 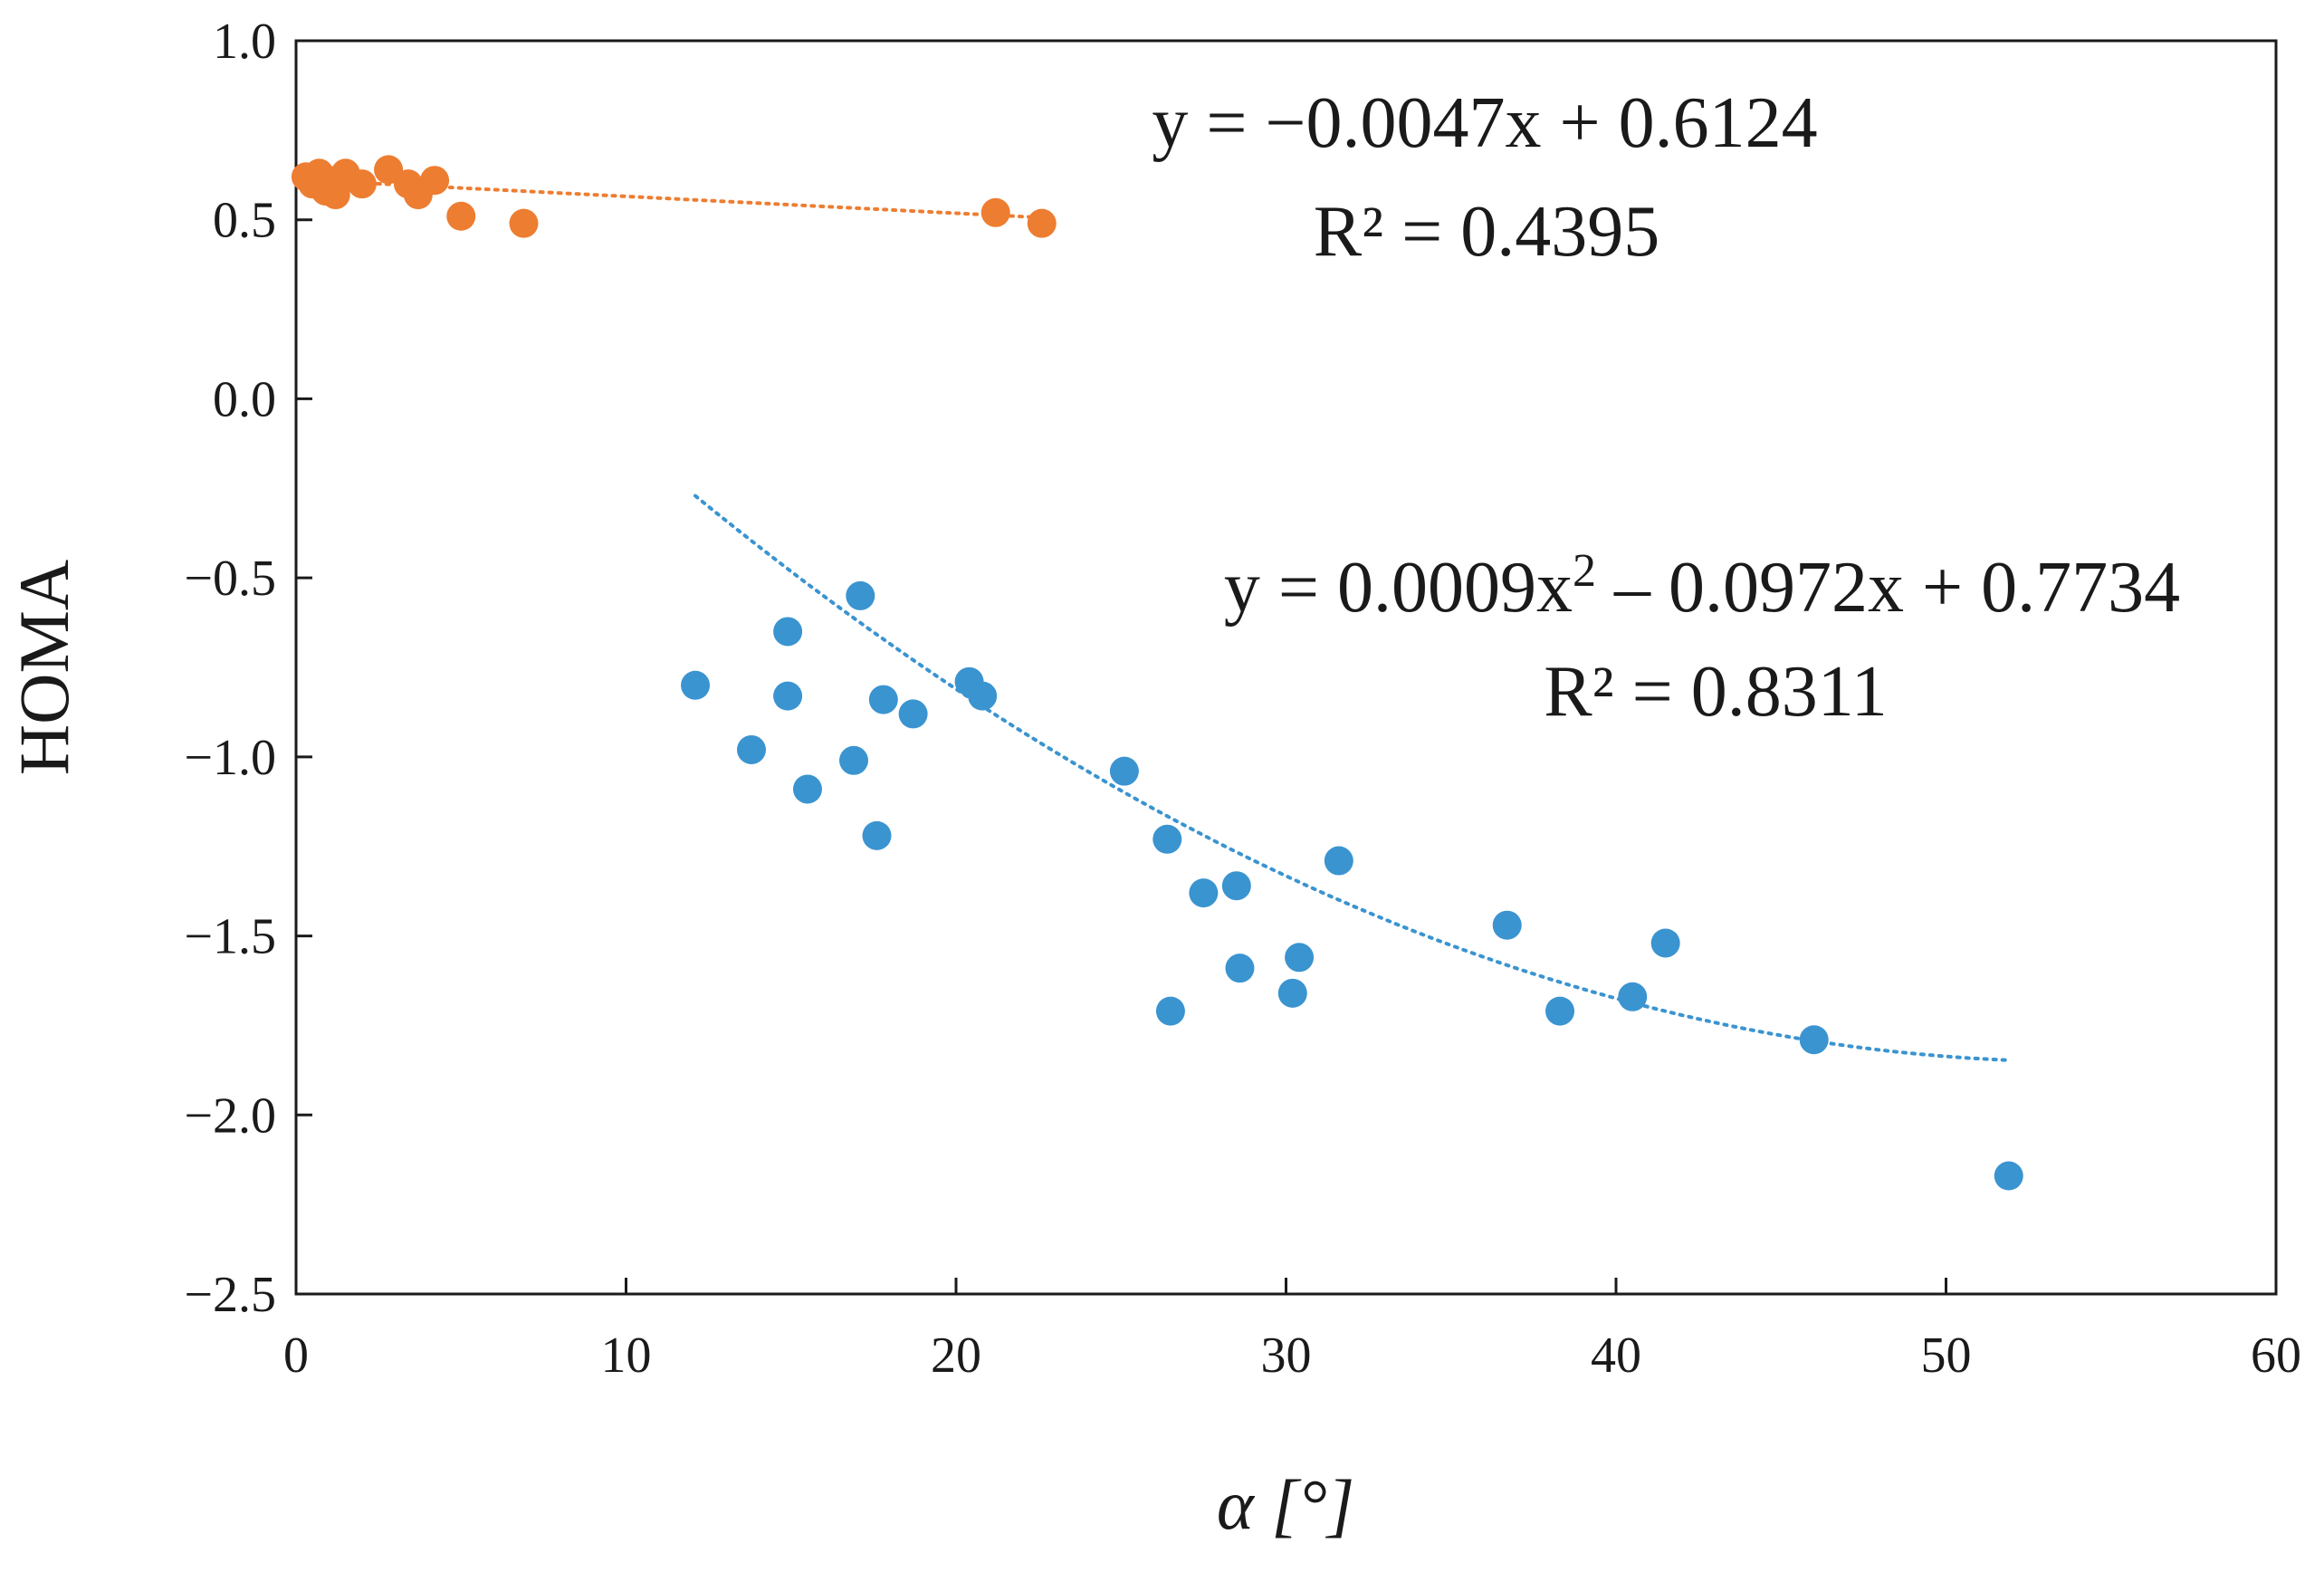 What do you see at coordinates (1716, 692) in the screenshot?
I see `blue-trend-r2: R² = 0.8311` at bounding box center [1716, 692].